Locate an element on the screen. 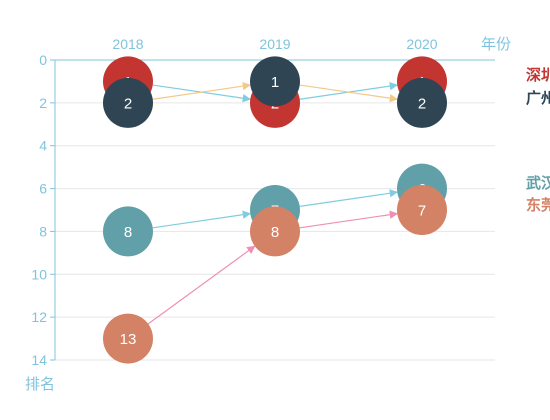 Image resolution: width=550 pixels, height=420 pixels. node-东莞-2020 is located at coordinates (422, 210).